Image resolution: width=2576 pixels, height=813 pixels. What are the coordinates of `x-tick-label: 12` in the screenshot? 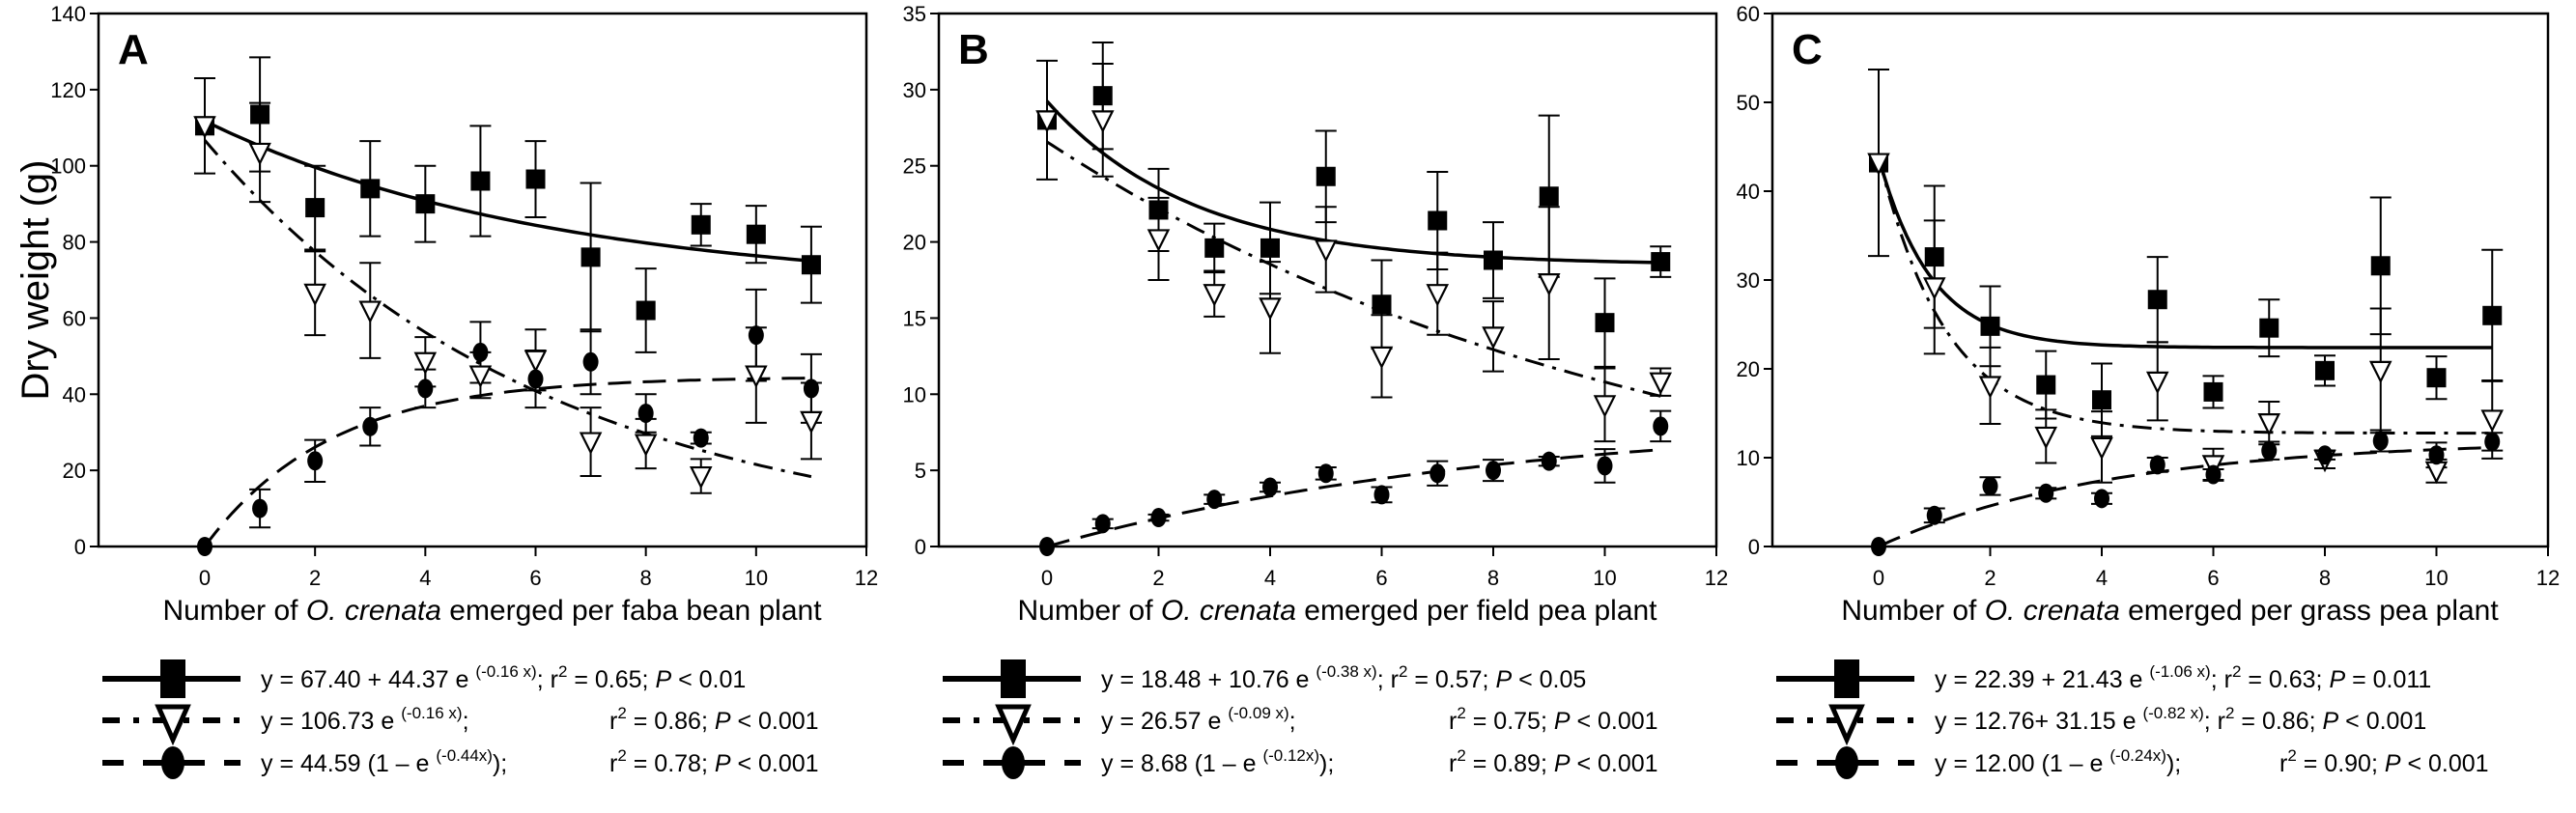 It's located at (866, 578).